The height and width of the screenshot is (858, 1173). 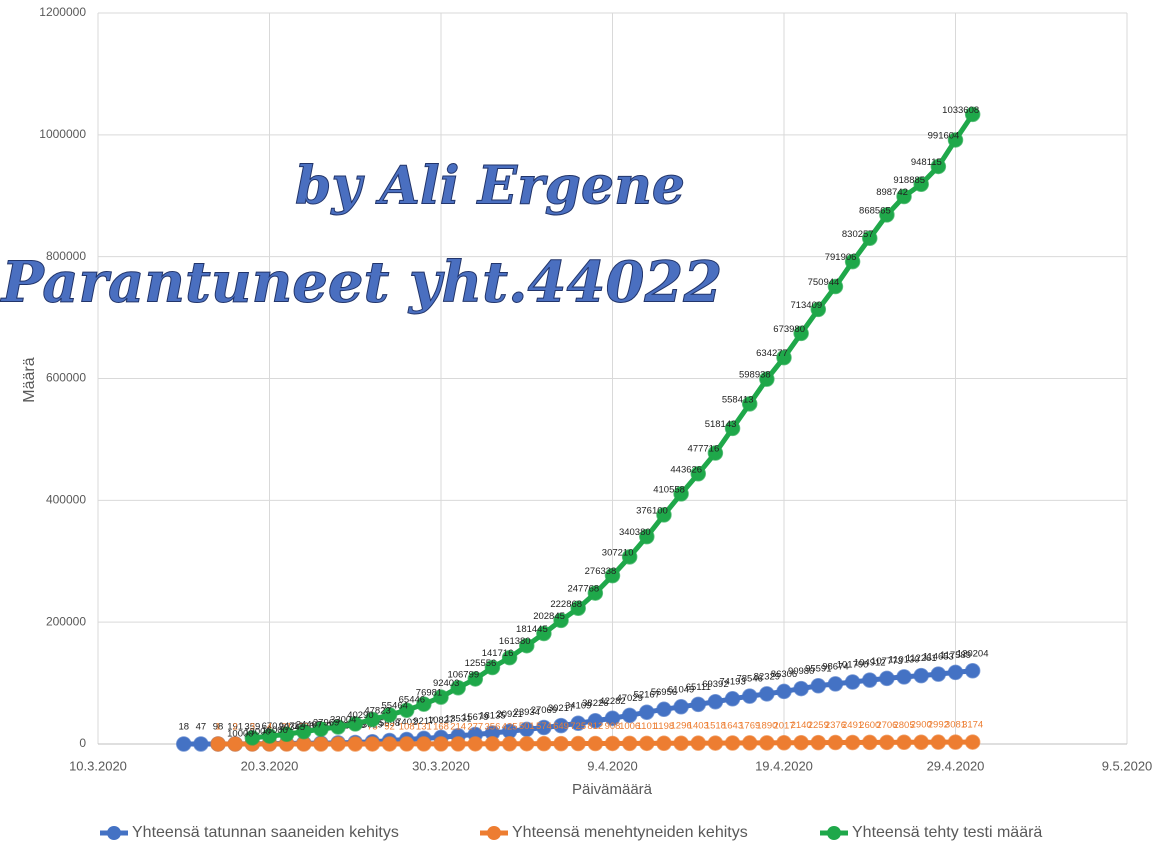 I want to click on y-tick-label: 200000, so click(x=66, y=621).